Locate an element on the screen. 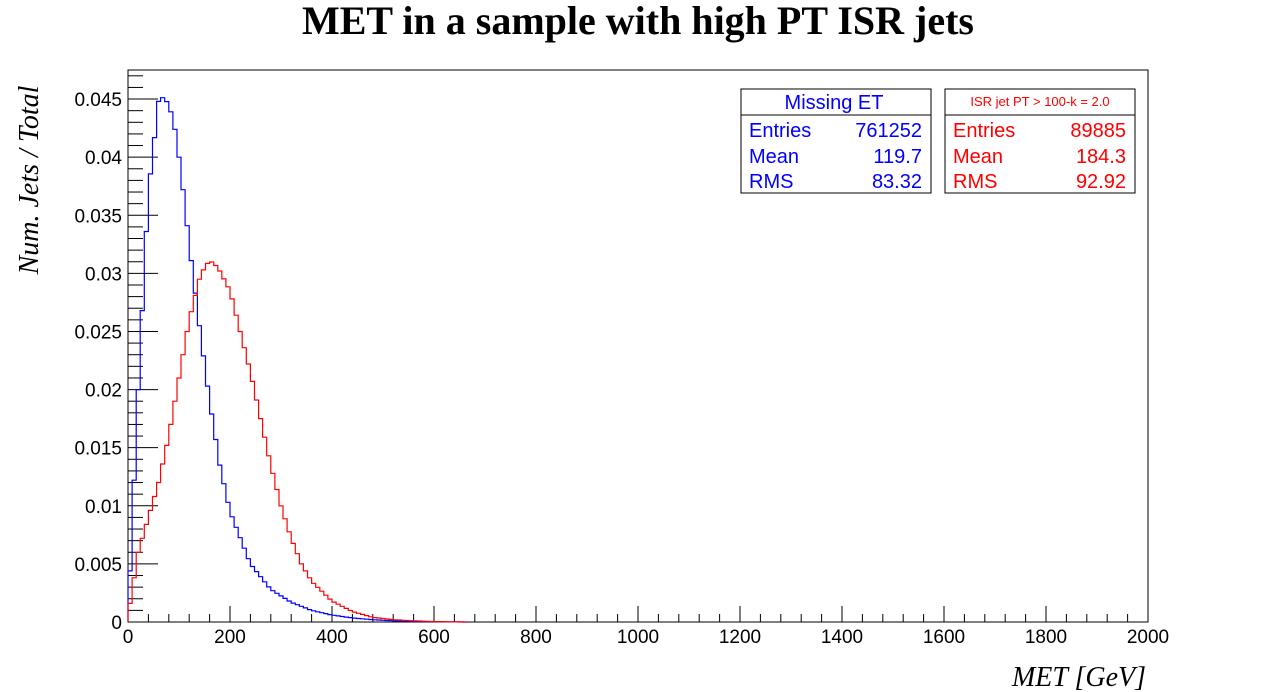 The height and width of the screenshot is (692, 1276). y-tick-label: 0.02 is located at coordinates (103, 391).